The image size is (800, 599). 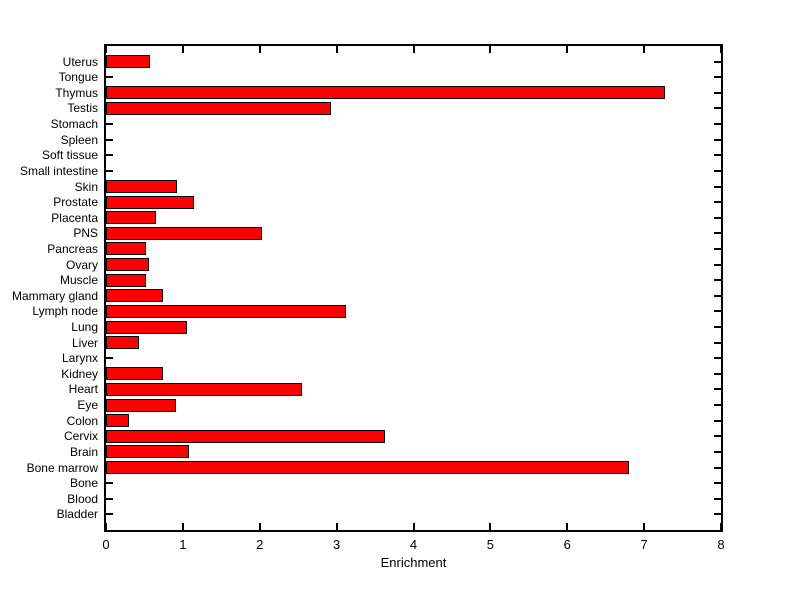 I want to click on x-axis-tick-label: 2, so click(x=260, y=544).